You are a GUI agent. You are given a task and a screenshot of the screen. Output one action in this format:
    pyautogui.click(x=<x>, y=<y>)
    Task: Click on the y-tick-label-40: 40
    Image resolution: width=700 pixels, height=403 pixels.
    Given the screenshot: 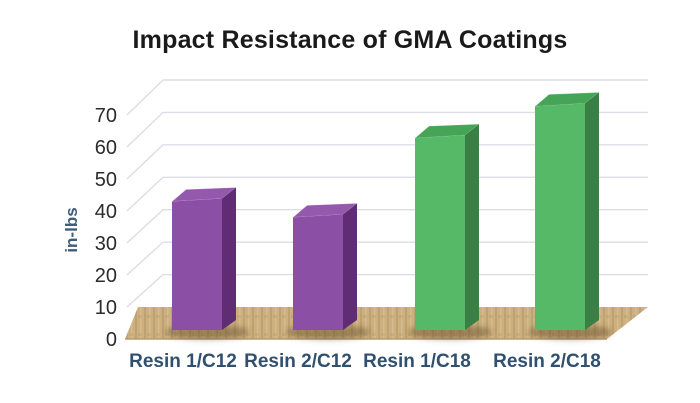 What is the action you would take?
    pyautogui.click(x=106, y=212)
    